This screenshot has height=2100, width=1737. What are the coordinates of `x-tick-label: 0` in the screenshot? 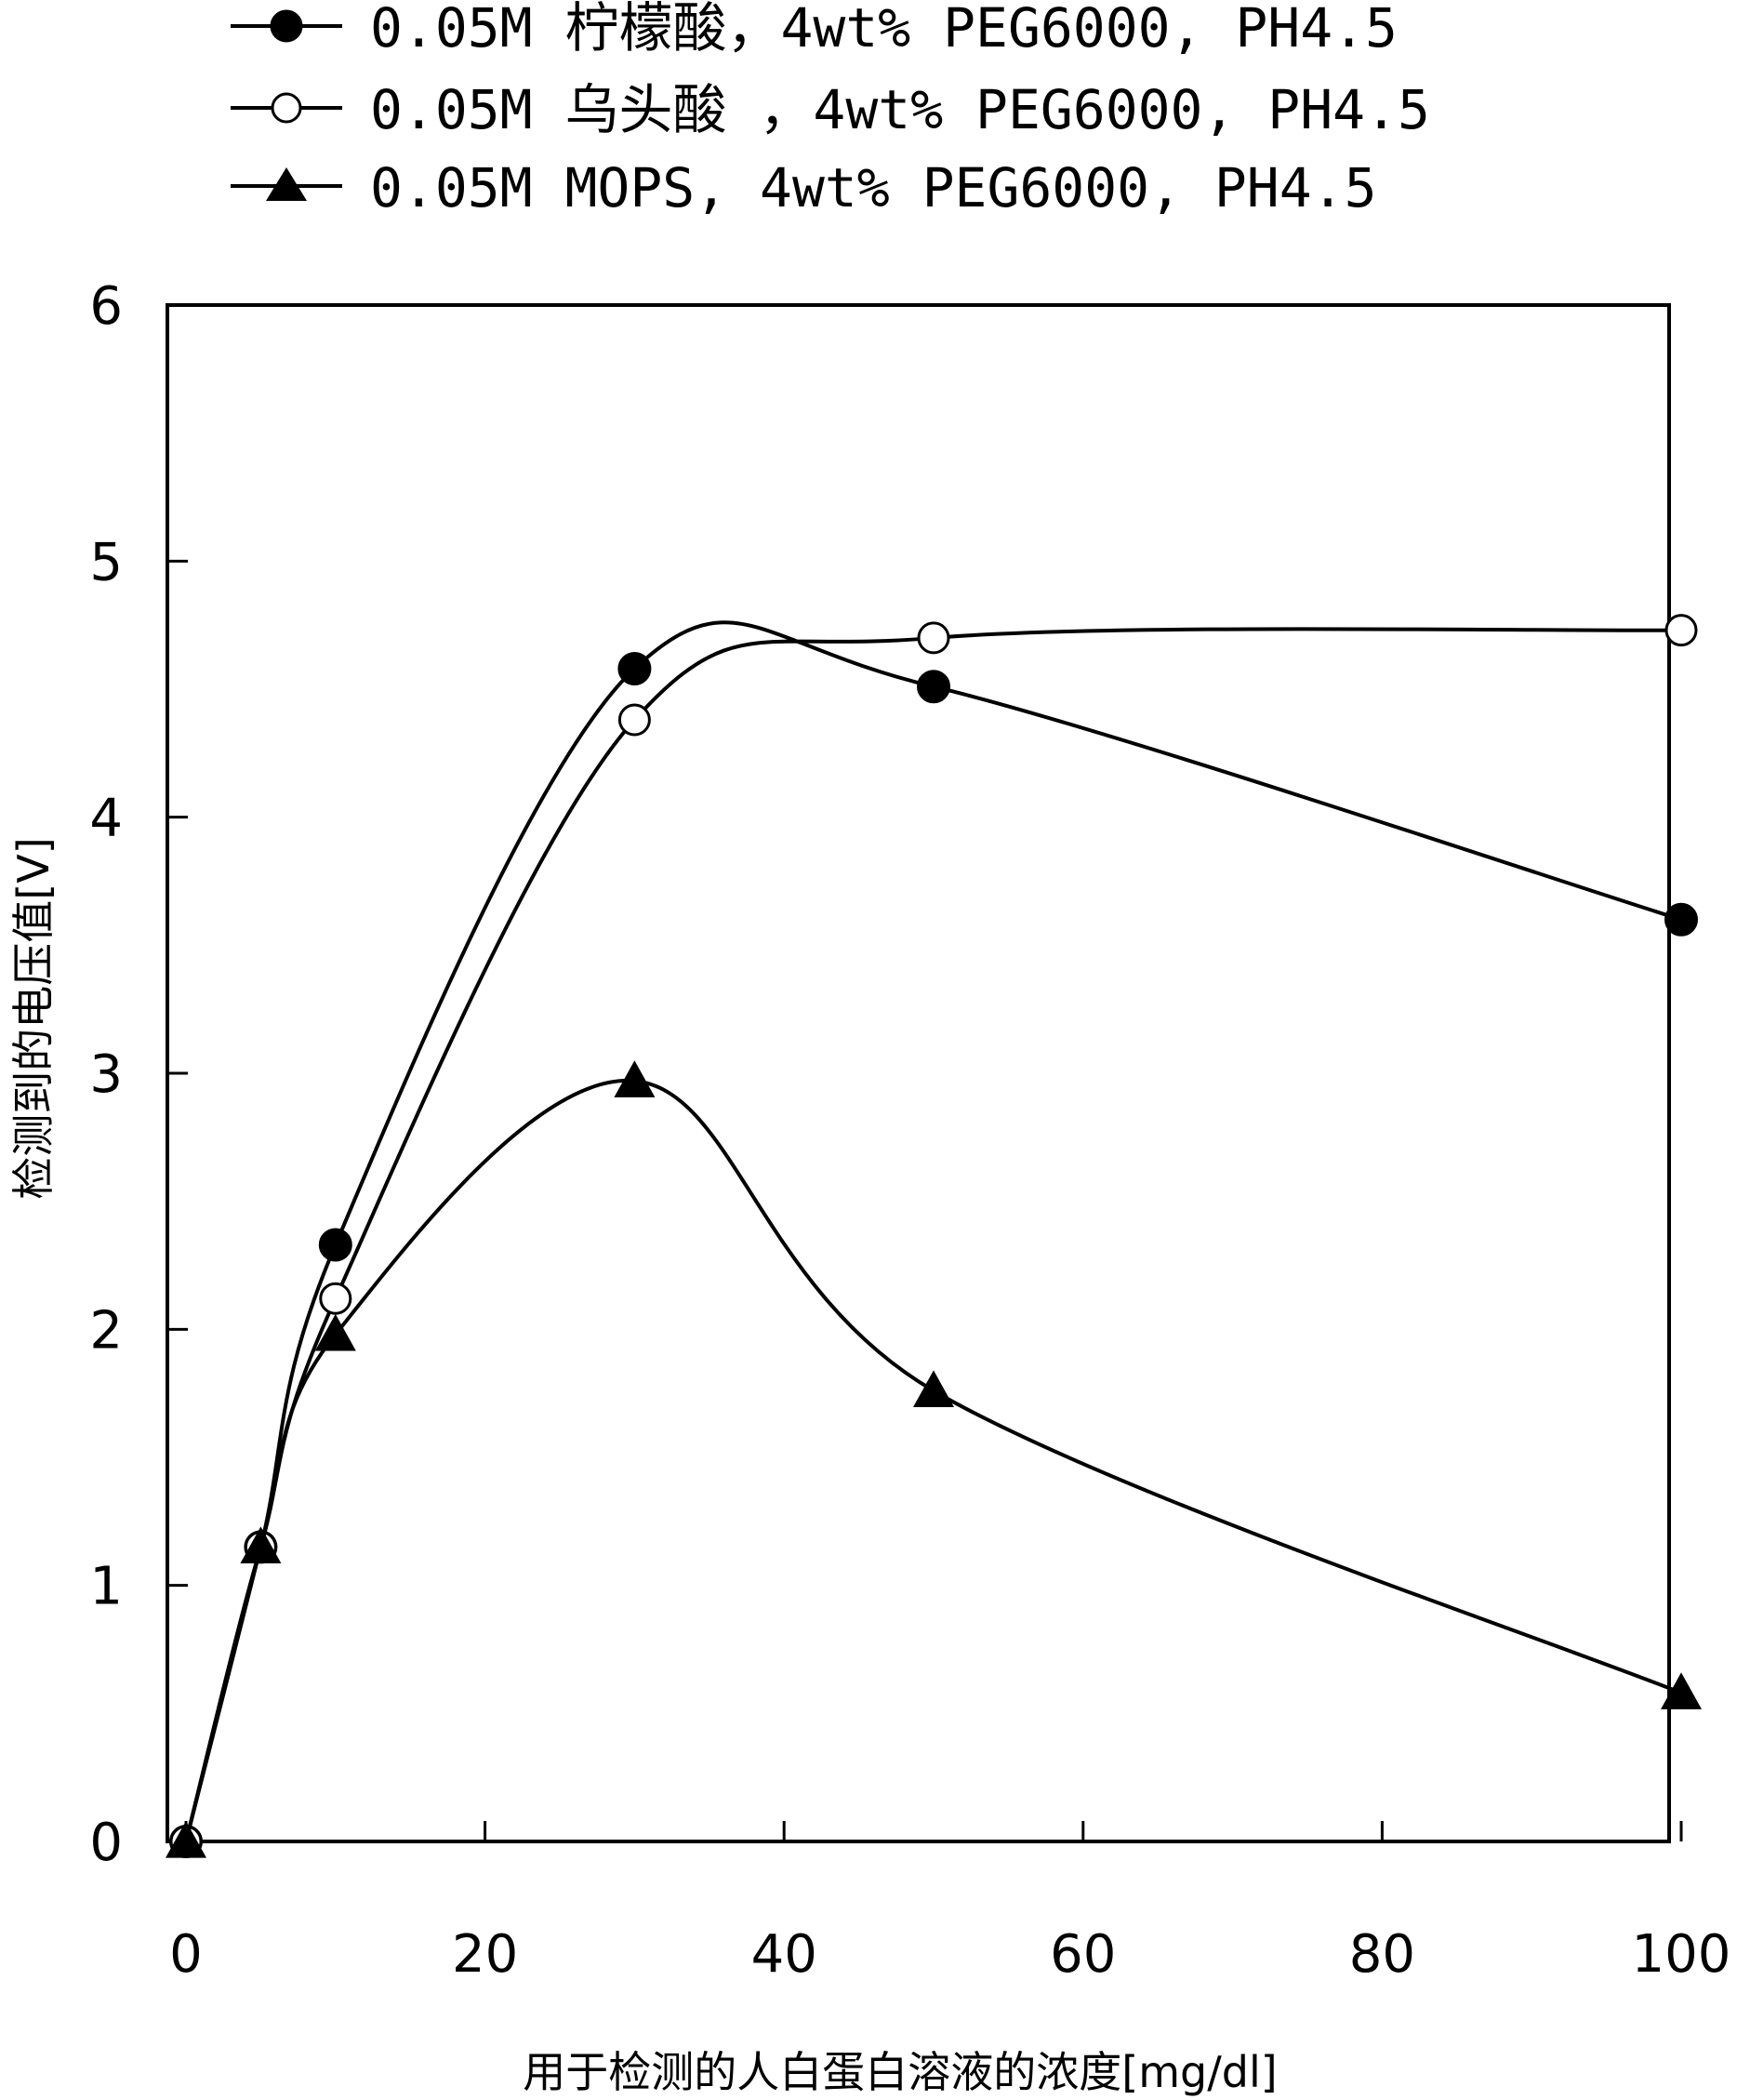 It's located at (186, 1955).